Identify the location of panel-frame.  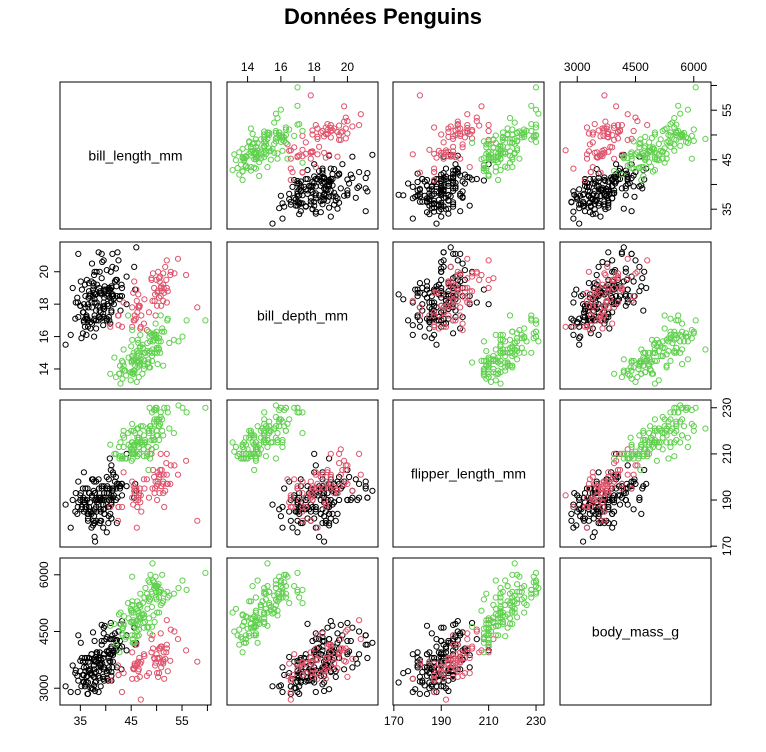
(302, 631).